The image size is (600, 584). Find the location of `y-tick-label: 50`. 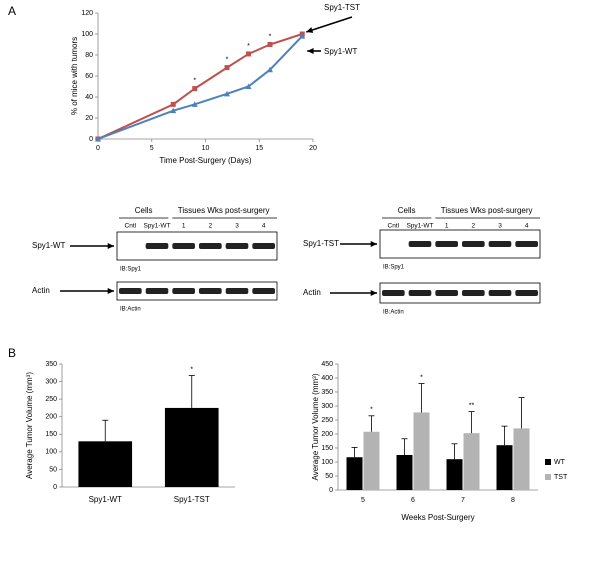

y-tick-label: 50 is located at coordinates (53, 469).